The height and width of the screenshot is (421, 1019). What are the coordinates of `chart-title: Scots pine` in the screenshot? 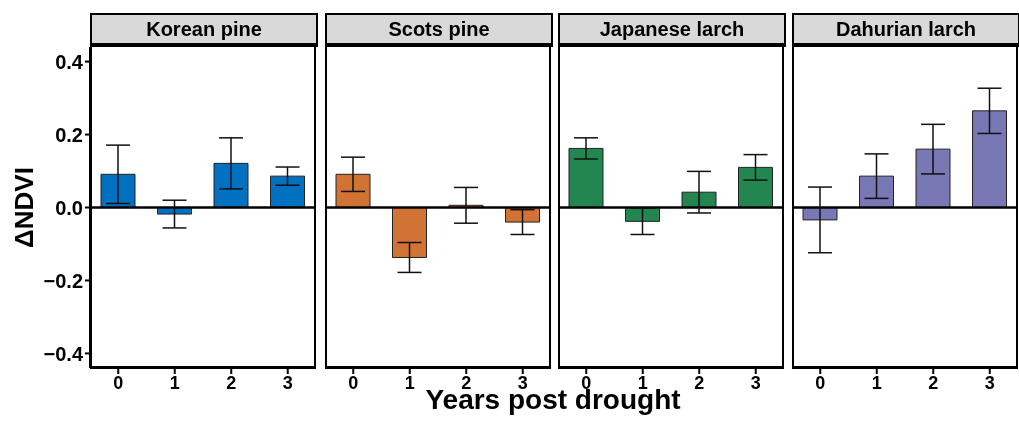 It's located at (439, 30).